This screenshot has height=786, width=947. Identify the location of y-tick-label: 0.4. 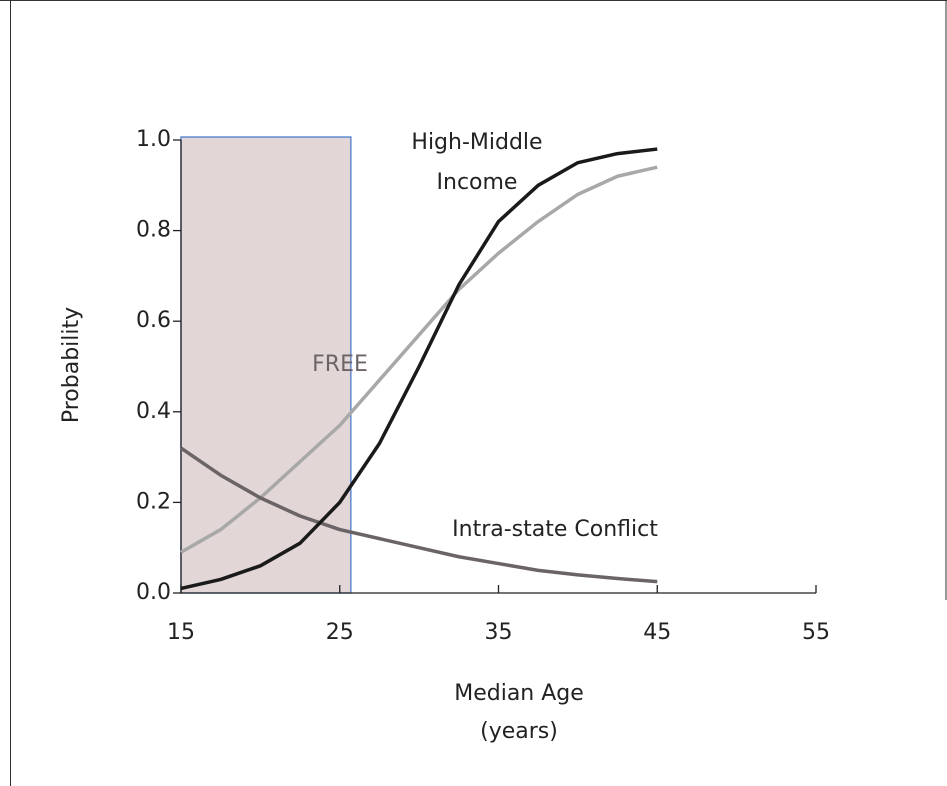
(153, 411).